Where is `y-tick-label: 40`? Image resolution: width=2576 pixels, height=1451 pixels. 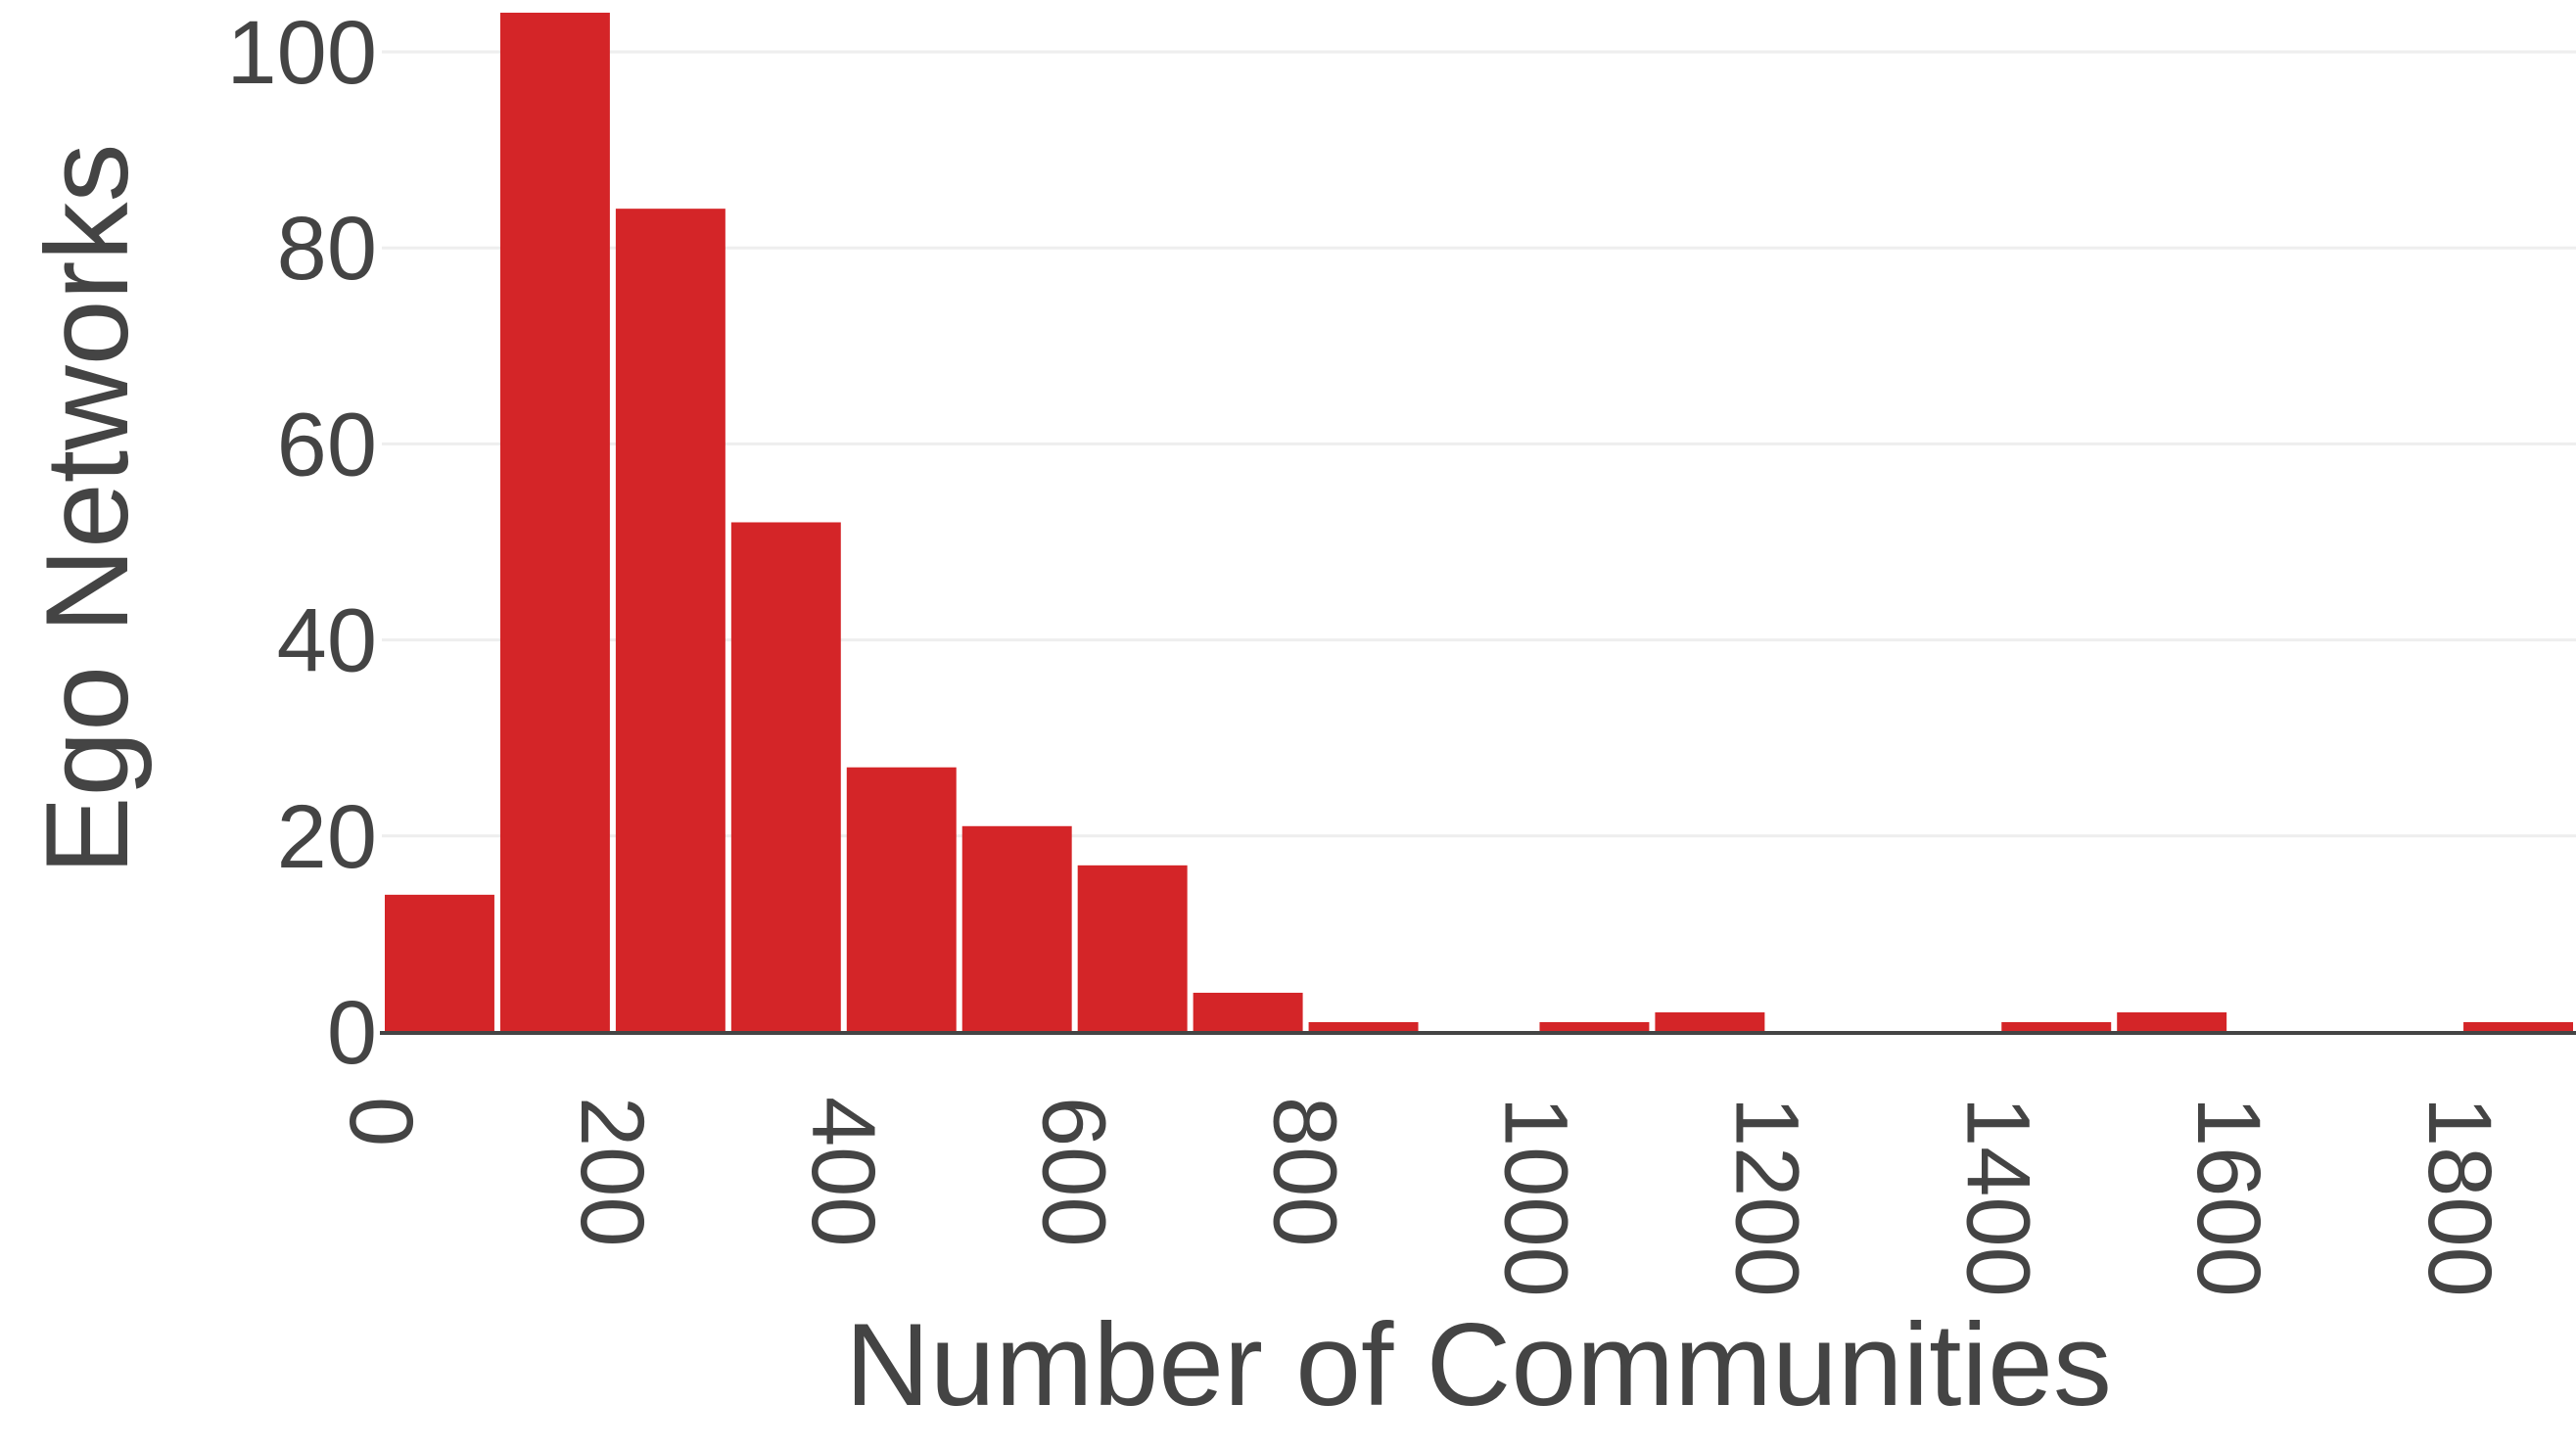
y-tick-label: 40 is located at coordinates (327, 641).